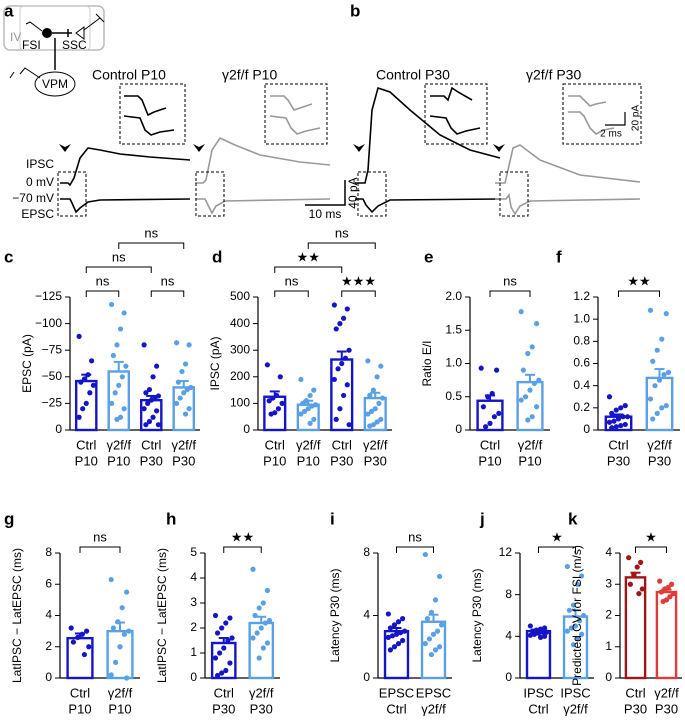 The image size is (685, 723). What do you see at coordinates (375, 460) in the screenshot?
I see `x-tick-label: P30` at bounding box center [375, 460].